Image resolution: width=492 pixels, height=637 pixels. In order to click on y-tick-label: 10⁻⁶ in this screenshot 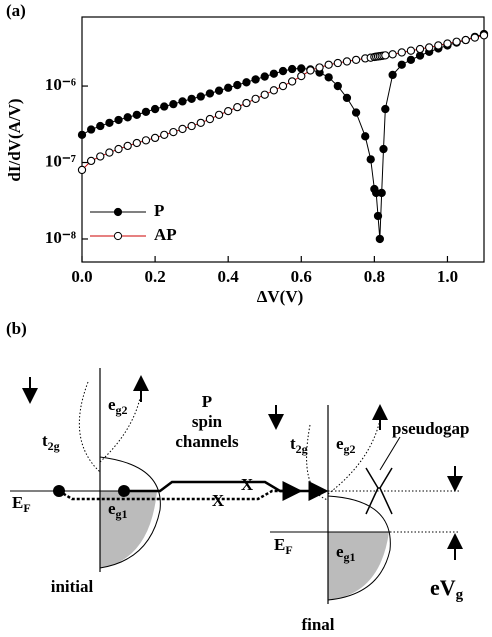, I will do `click(60, 84)`.